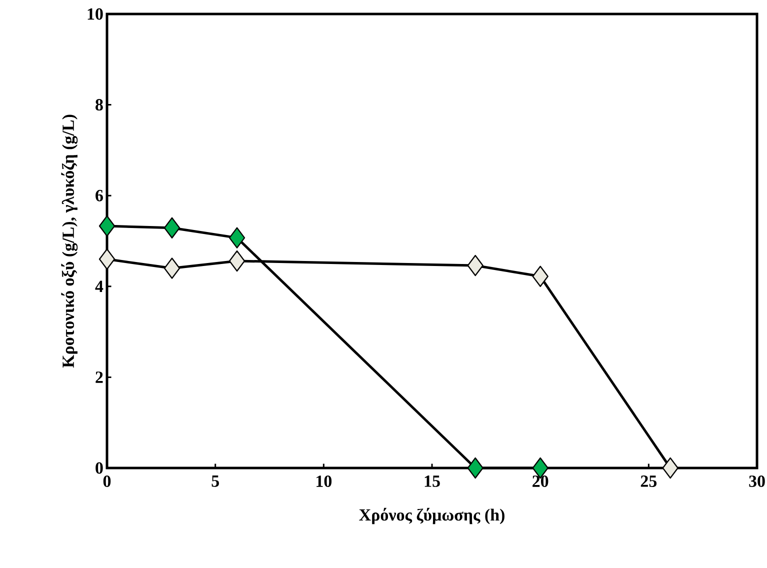  I want to click on y-tick-label: 4, so click(99, 286).